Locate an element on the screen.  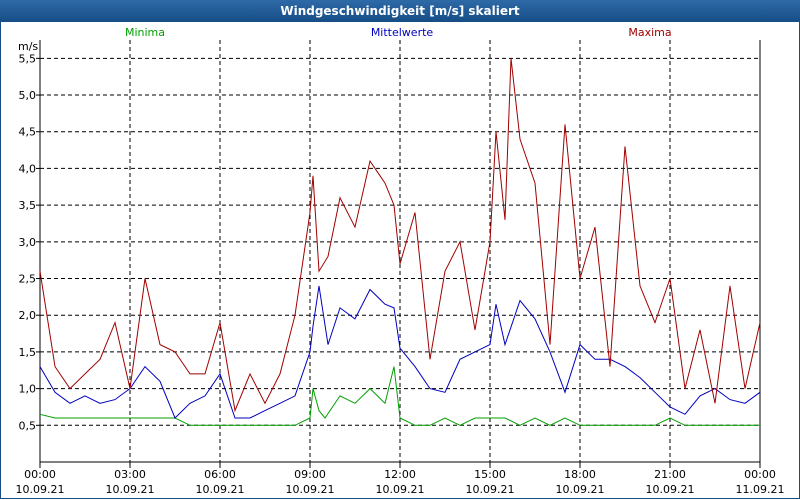
y-tick-label: 3,0 is located at coordinates (28, 242).